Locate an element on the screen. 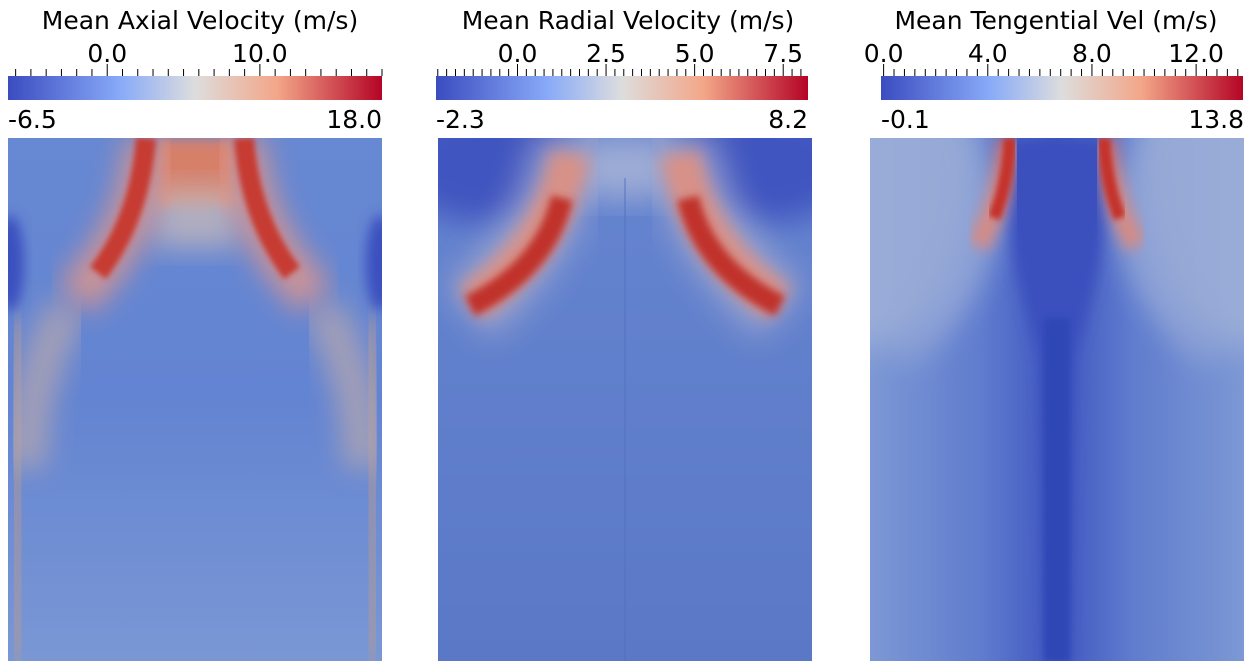 Image resolution: width=1250 pixels, height=661 pixels. colorbar-title: Mean Tengential Vel (m/s) is located at coordinates (1056, 20).